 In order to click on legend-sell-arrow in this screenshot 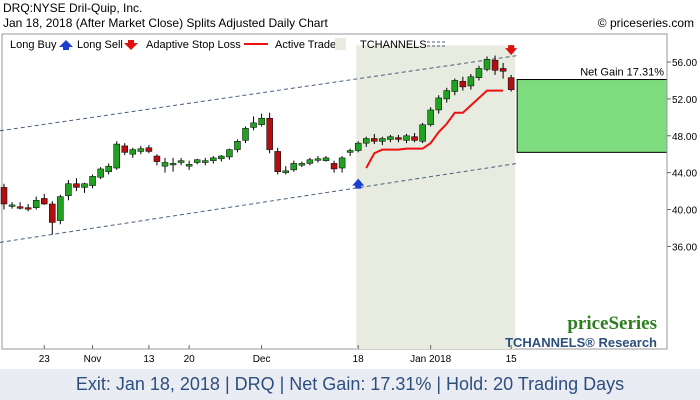, I will do `click(131, 45)`.